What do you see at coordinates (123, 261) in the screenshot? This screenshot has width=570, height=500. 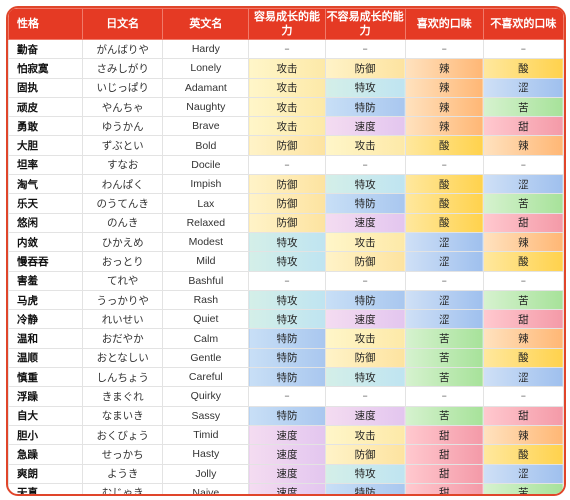 I see `japanese-name-cell: おっとり` at bounding box center [123, 261].